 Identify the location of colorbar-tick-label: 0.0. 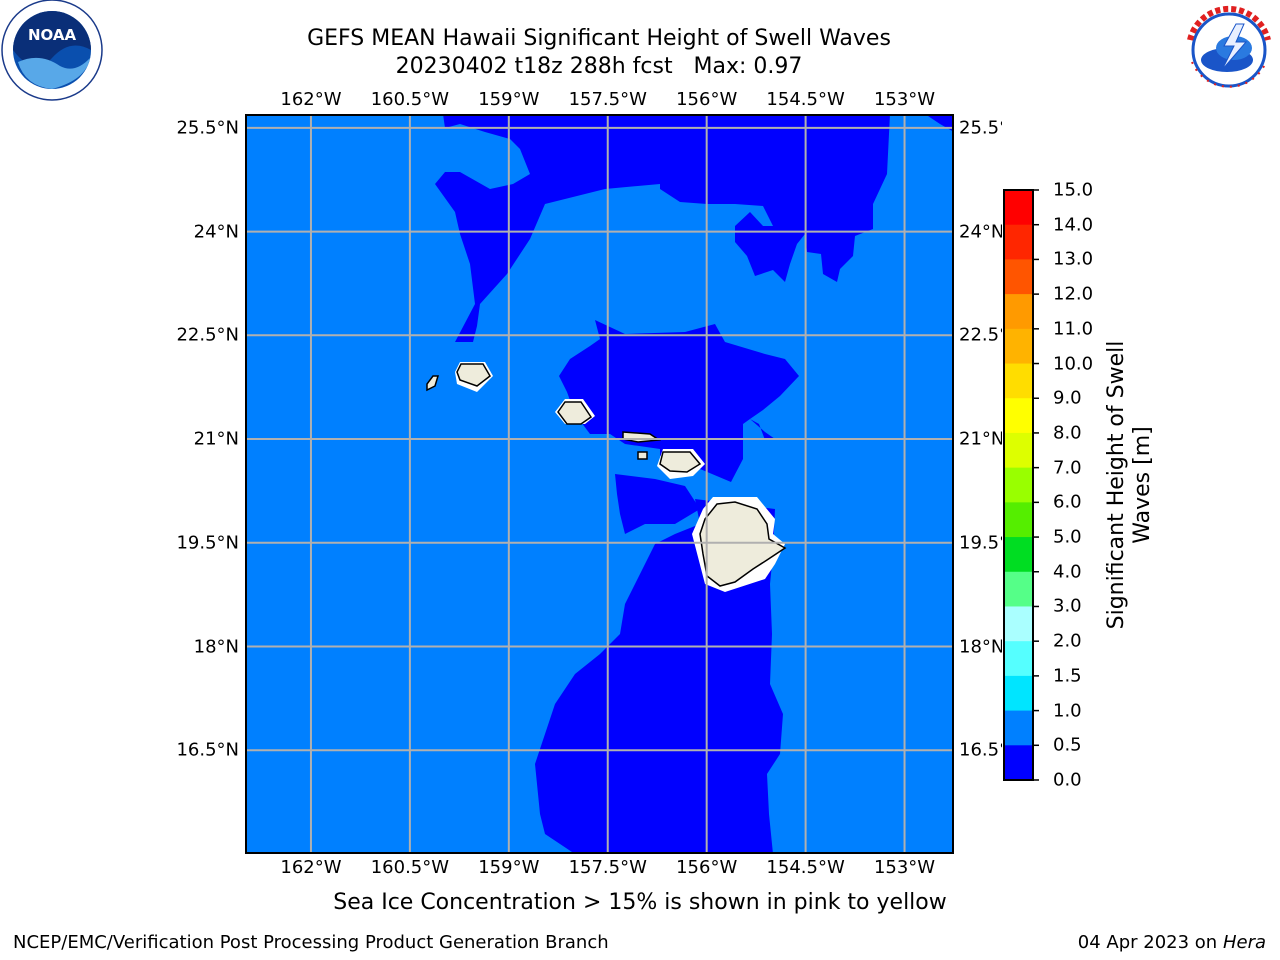
(1067, 780).